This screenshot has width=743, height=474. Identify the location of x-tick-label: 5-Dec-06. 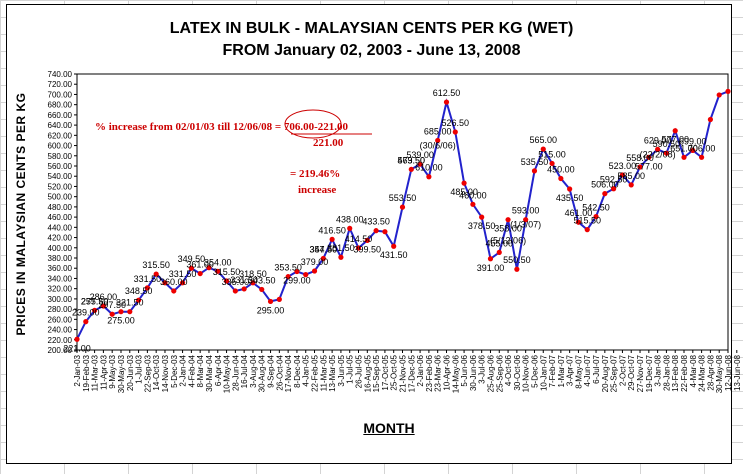
(534, 370).